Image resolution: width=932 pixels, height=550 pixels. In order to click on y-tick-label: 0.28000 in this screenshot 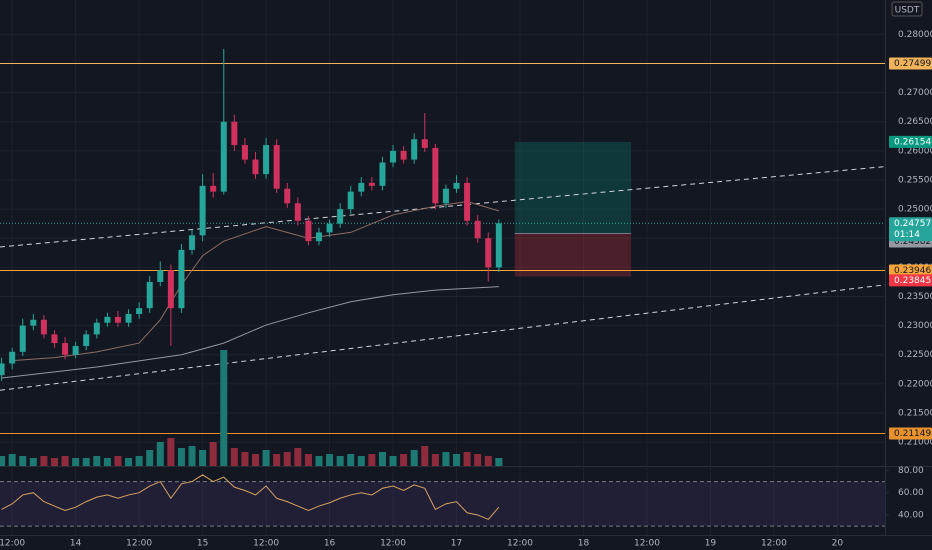, I will do `click(915, 35)`.